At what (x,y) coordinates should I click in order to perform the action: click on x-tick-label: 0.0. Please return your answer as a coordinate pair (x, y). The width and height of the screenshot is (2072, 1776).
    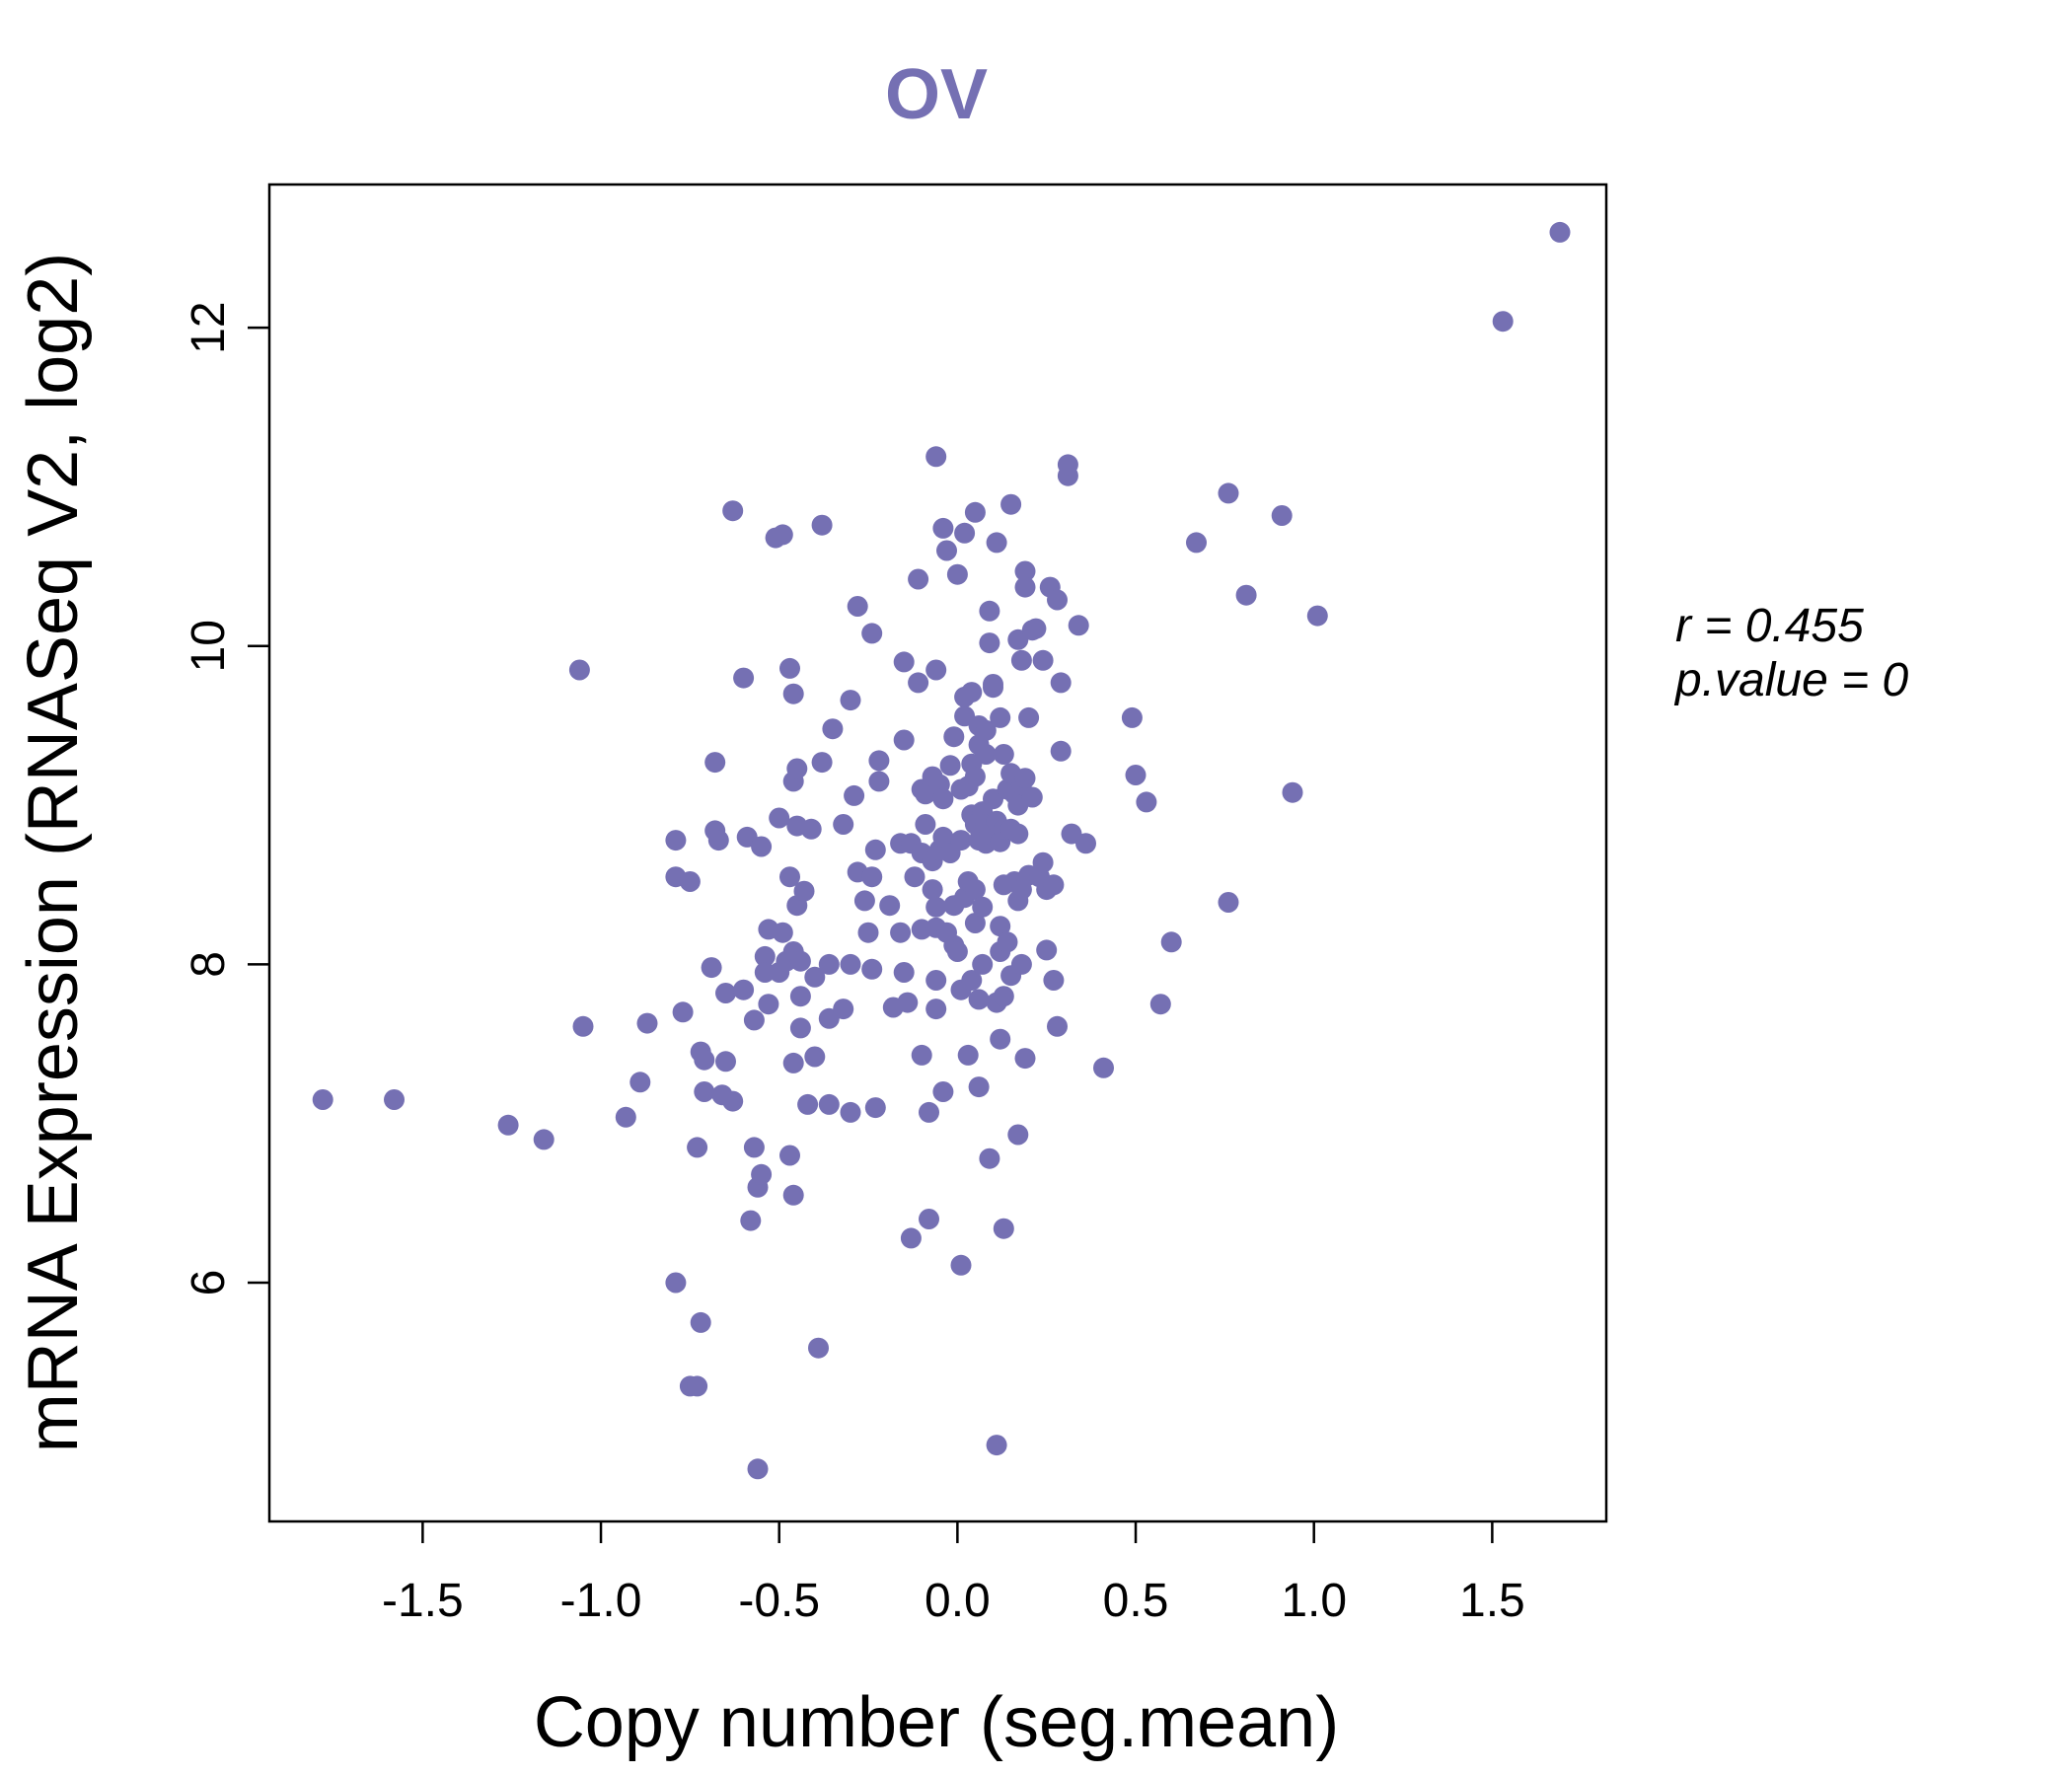
    Looking at the image, I should click on (958, 1601).